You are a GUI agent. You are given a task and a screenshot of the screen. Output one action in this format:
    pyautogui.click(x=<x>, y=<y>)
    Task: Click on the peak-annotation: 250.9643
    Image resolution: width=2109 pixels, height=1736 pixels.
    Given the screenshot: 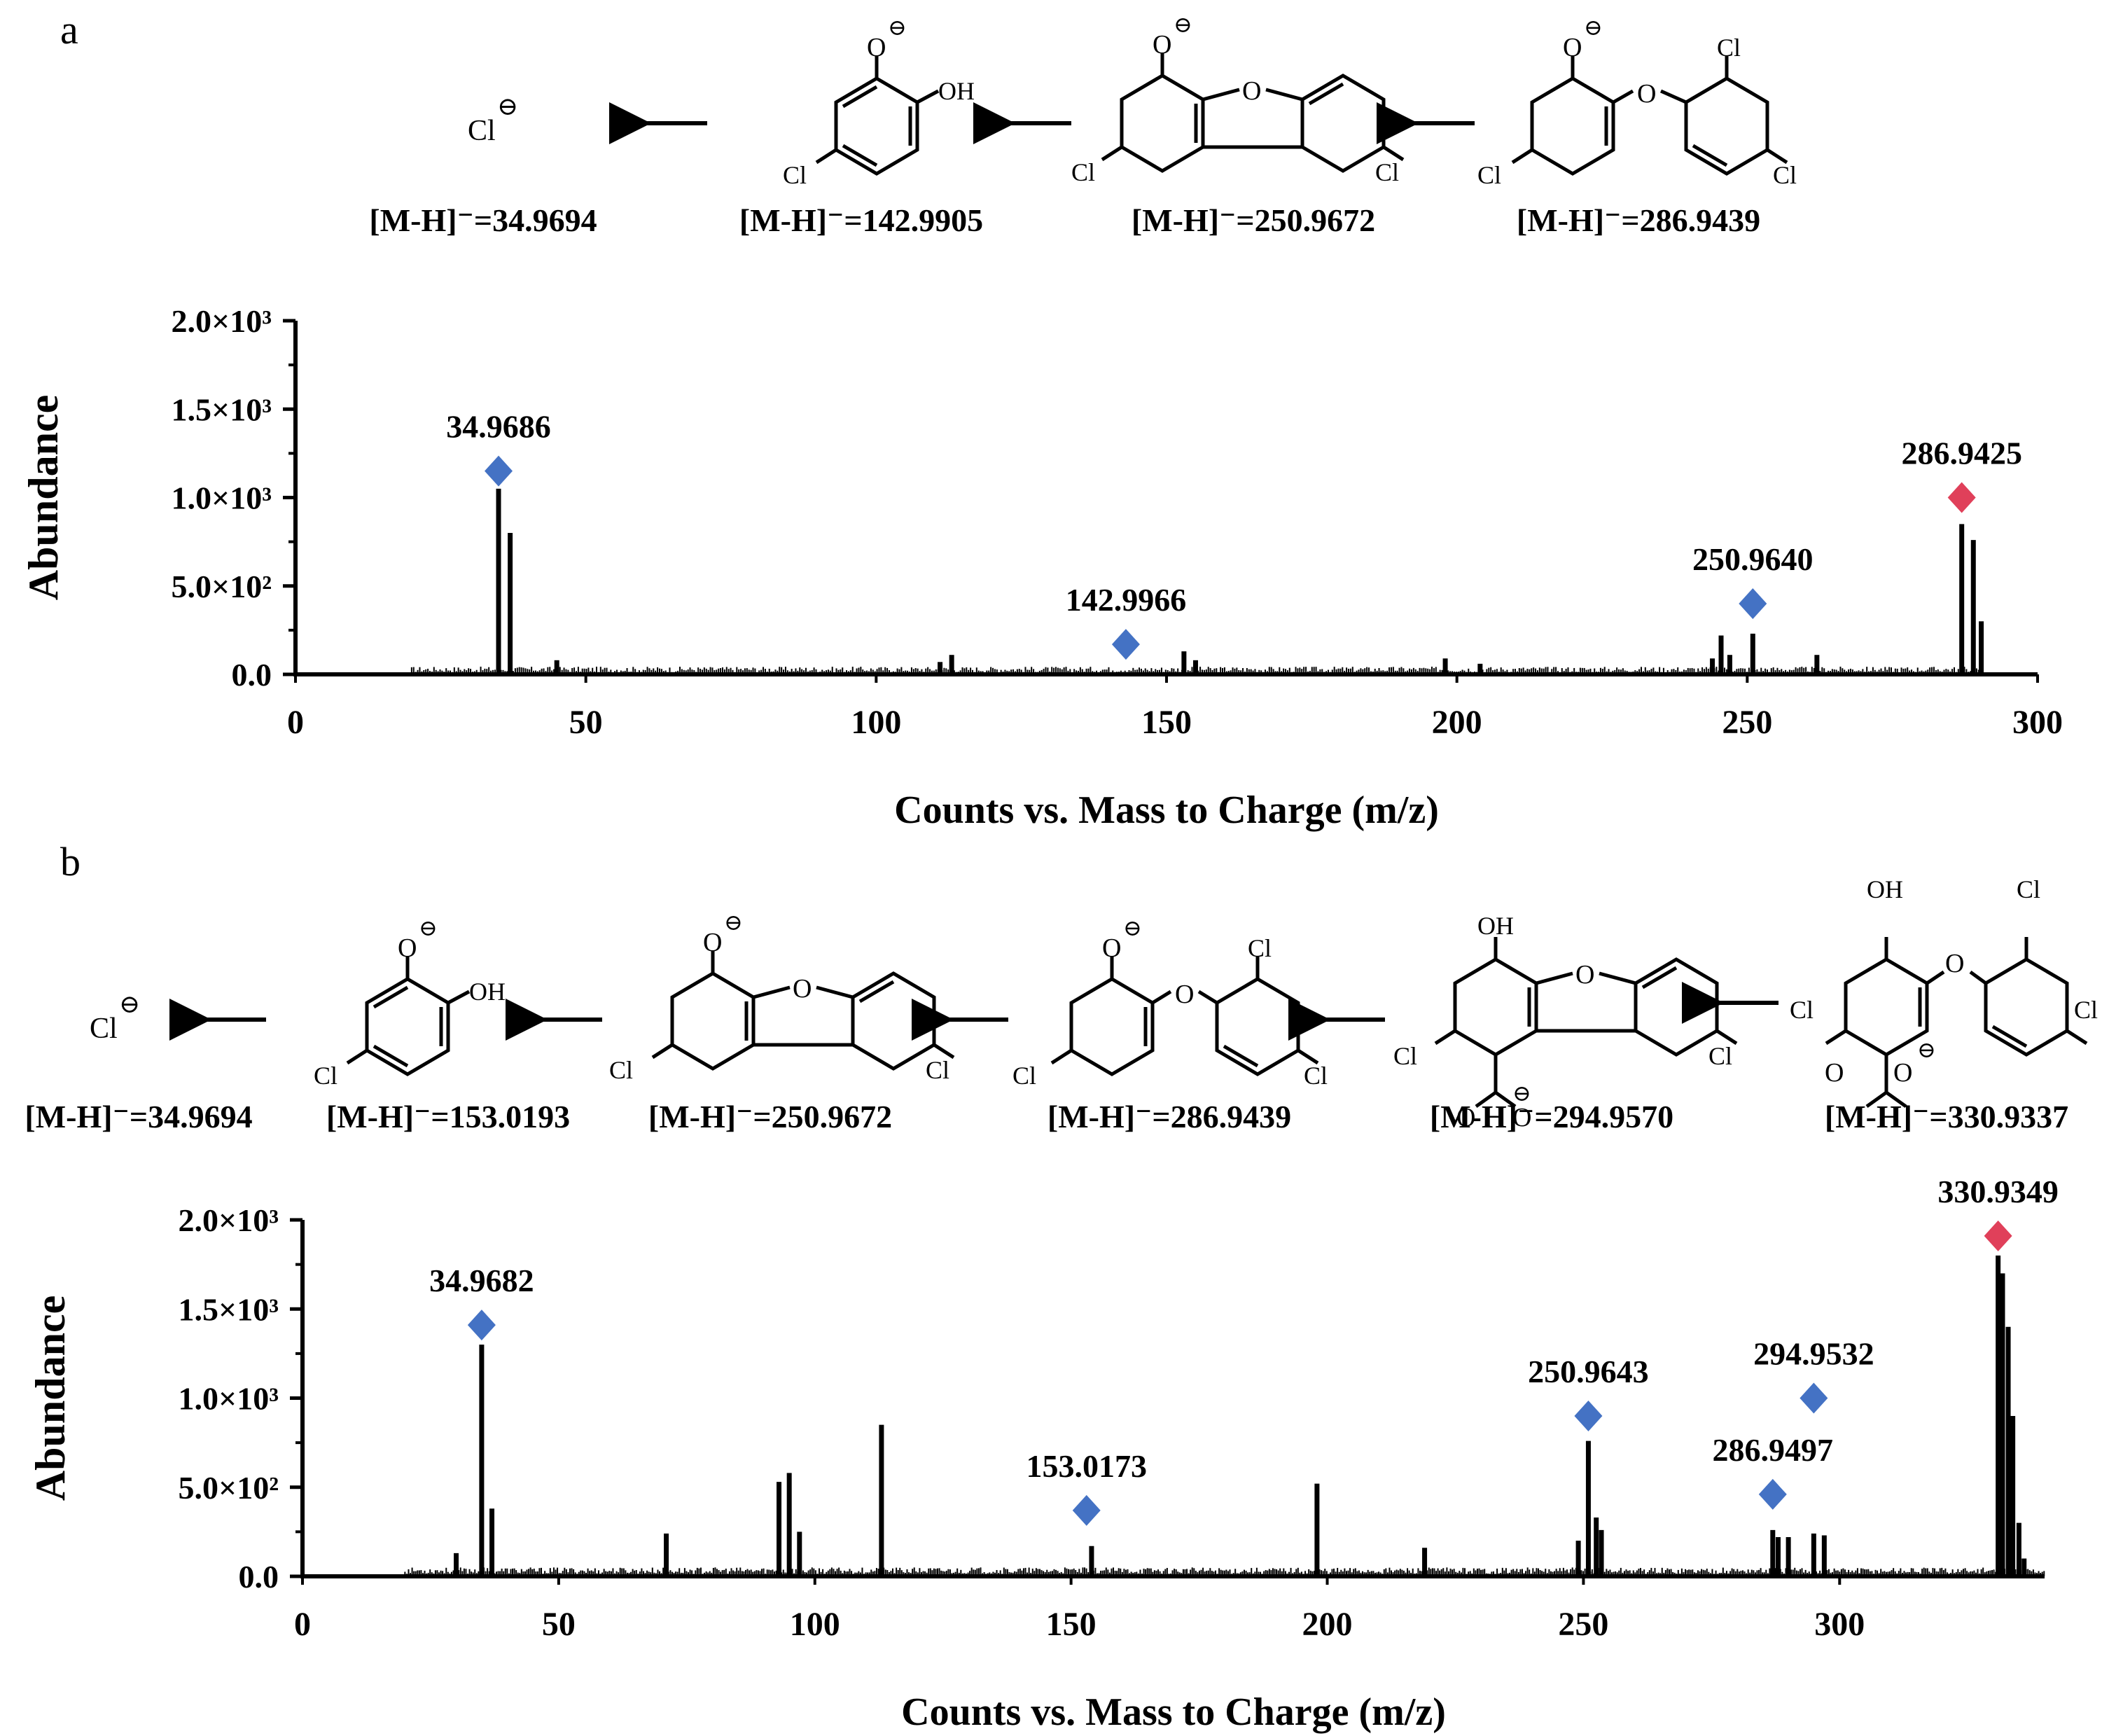 What is the action you would take?
    pyautogui.click(x=1588, y=1372)
    